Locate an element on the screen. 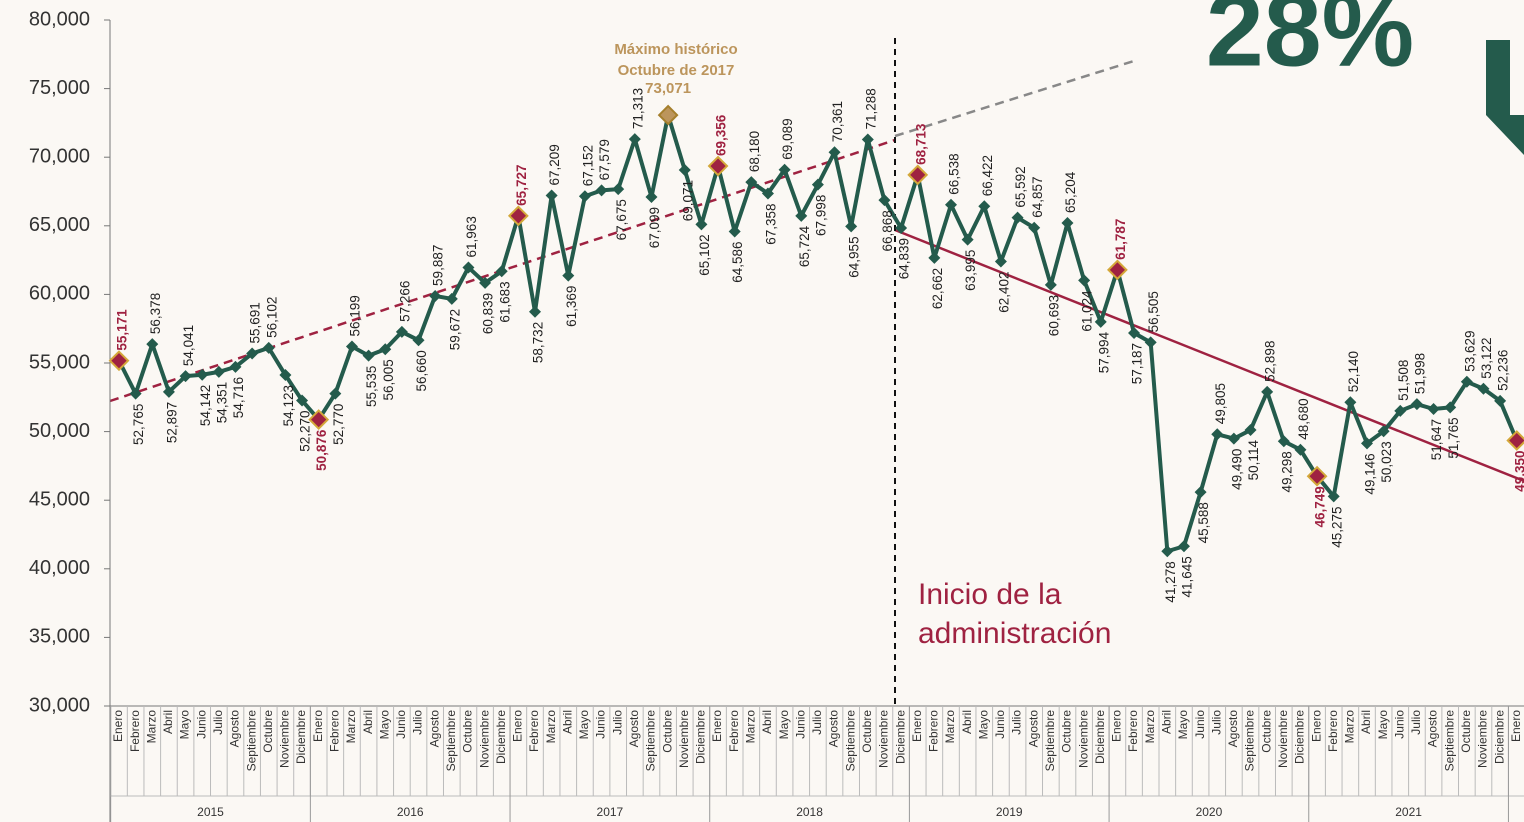  value-label: 55,691 is located at coordinates (255, 322).